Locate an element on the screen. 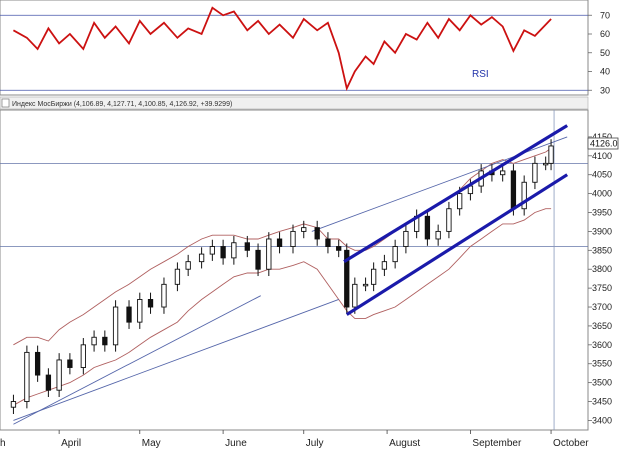  rsi-y-tick-label: 30 is located at coordinates (605, 90).